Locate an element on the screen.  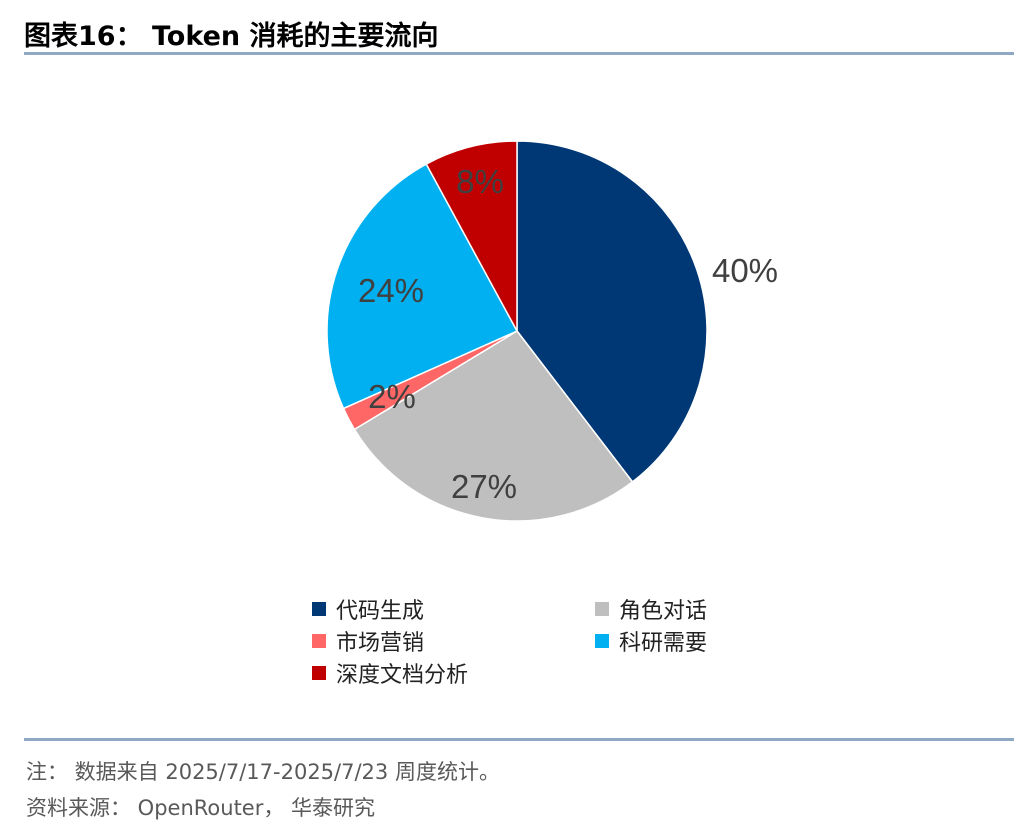
legend-label: 代码生成 is located at coordinates (380, 611).